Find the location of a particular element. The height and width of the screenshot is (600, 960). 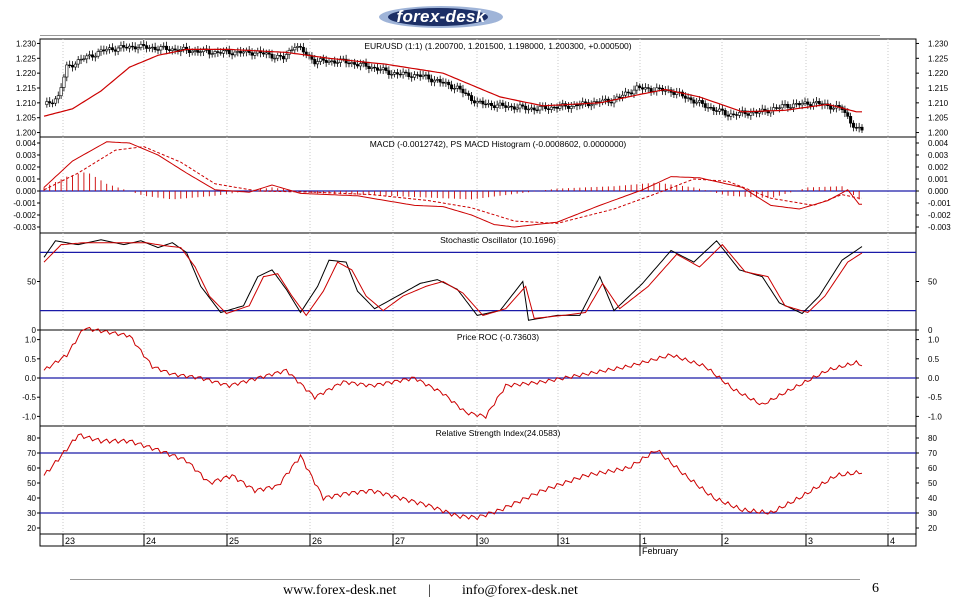

time-tick-label: 3 is located at coordinates (810, 541).